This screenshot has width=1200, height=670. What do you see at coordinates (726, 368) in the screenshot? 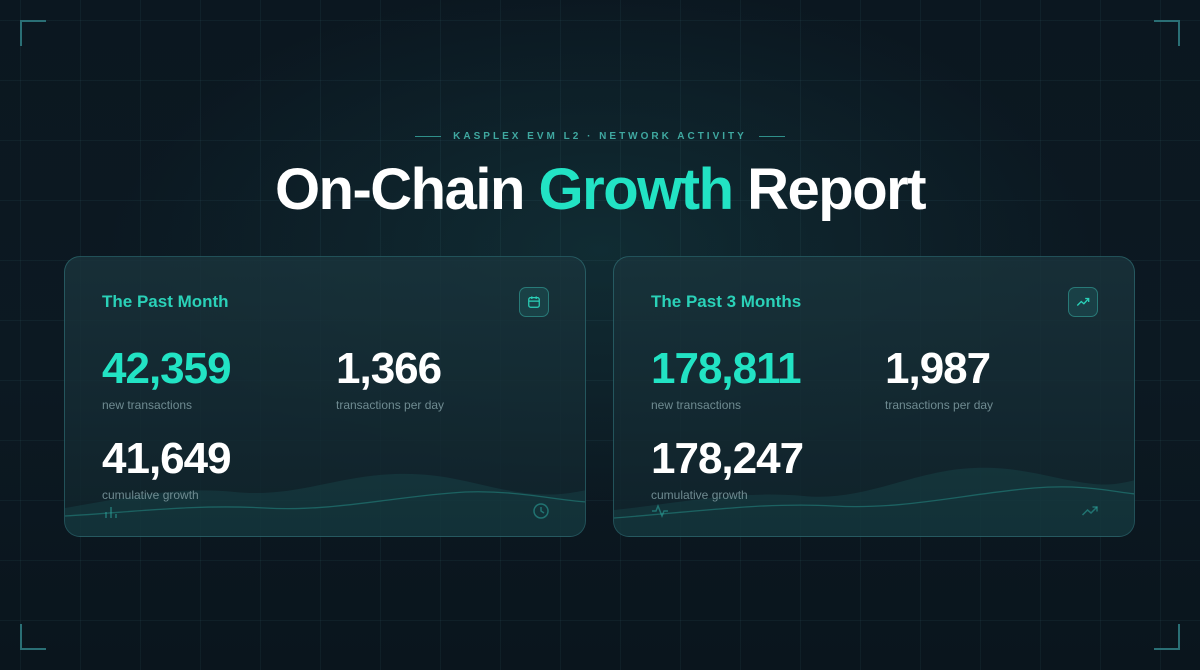
I see `new-transactions-value: 178,811` at bounding box center [726, 368].